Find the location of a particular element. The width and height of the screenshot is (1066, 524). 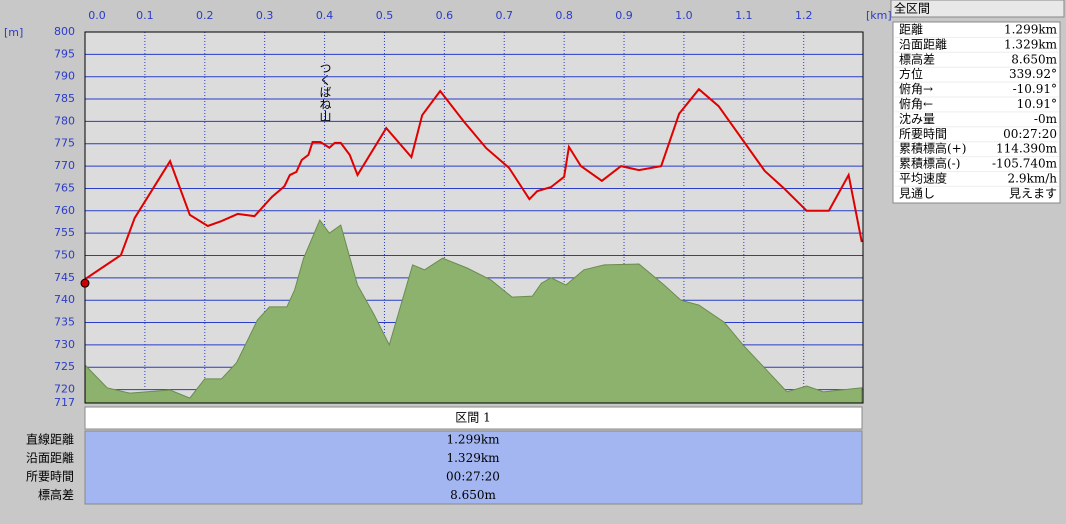

y-tick-label: 717 is located at coordinates (64, 402).